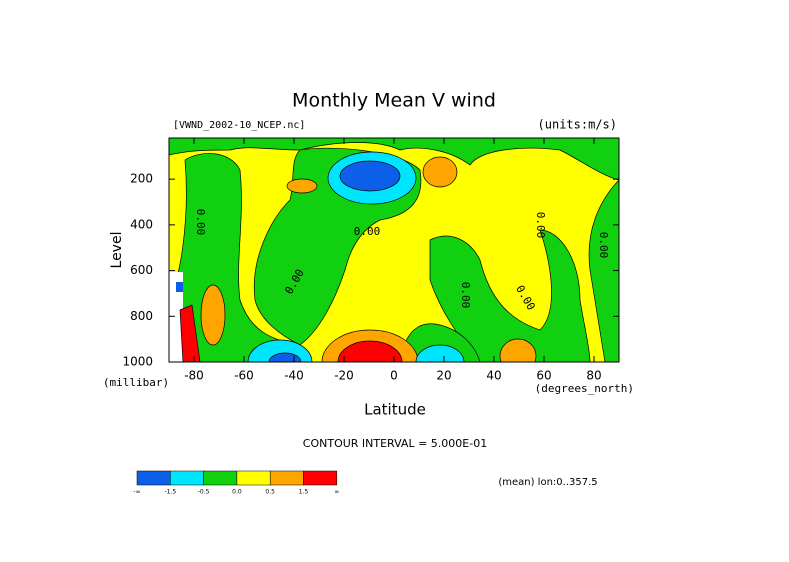 The image size is (789, 562). What do you see at coordinates (239, 125) in the screenshot?
I see `dataset-label: [VWND_2002-10_NCEP.nc]` at bounding box center [239, 125].